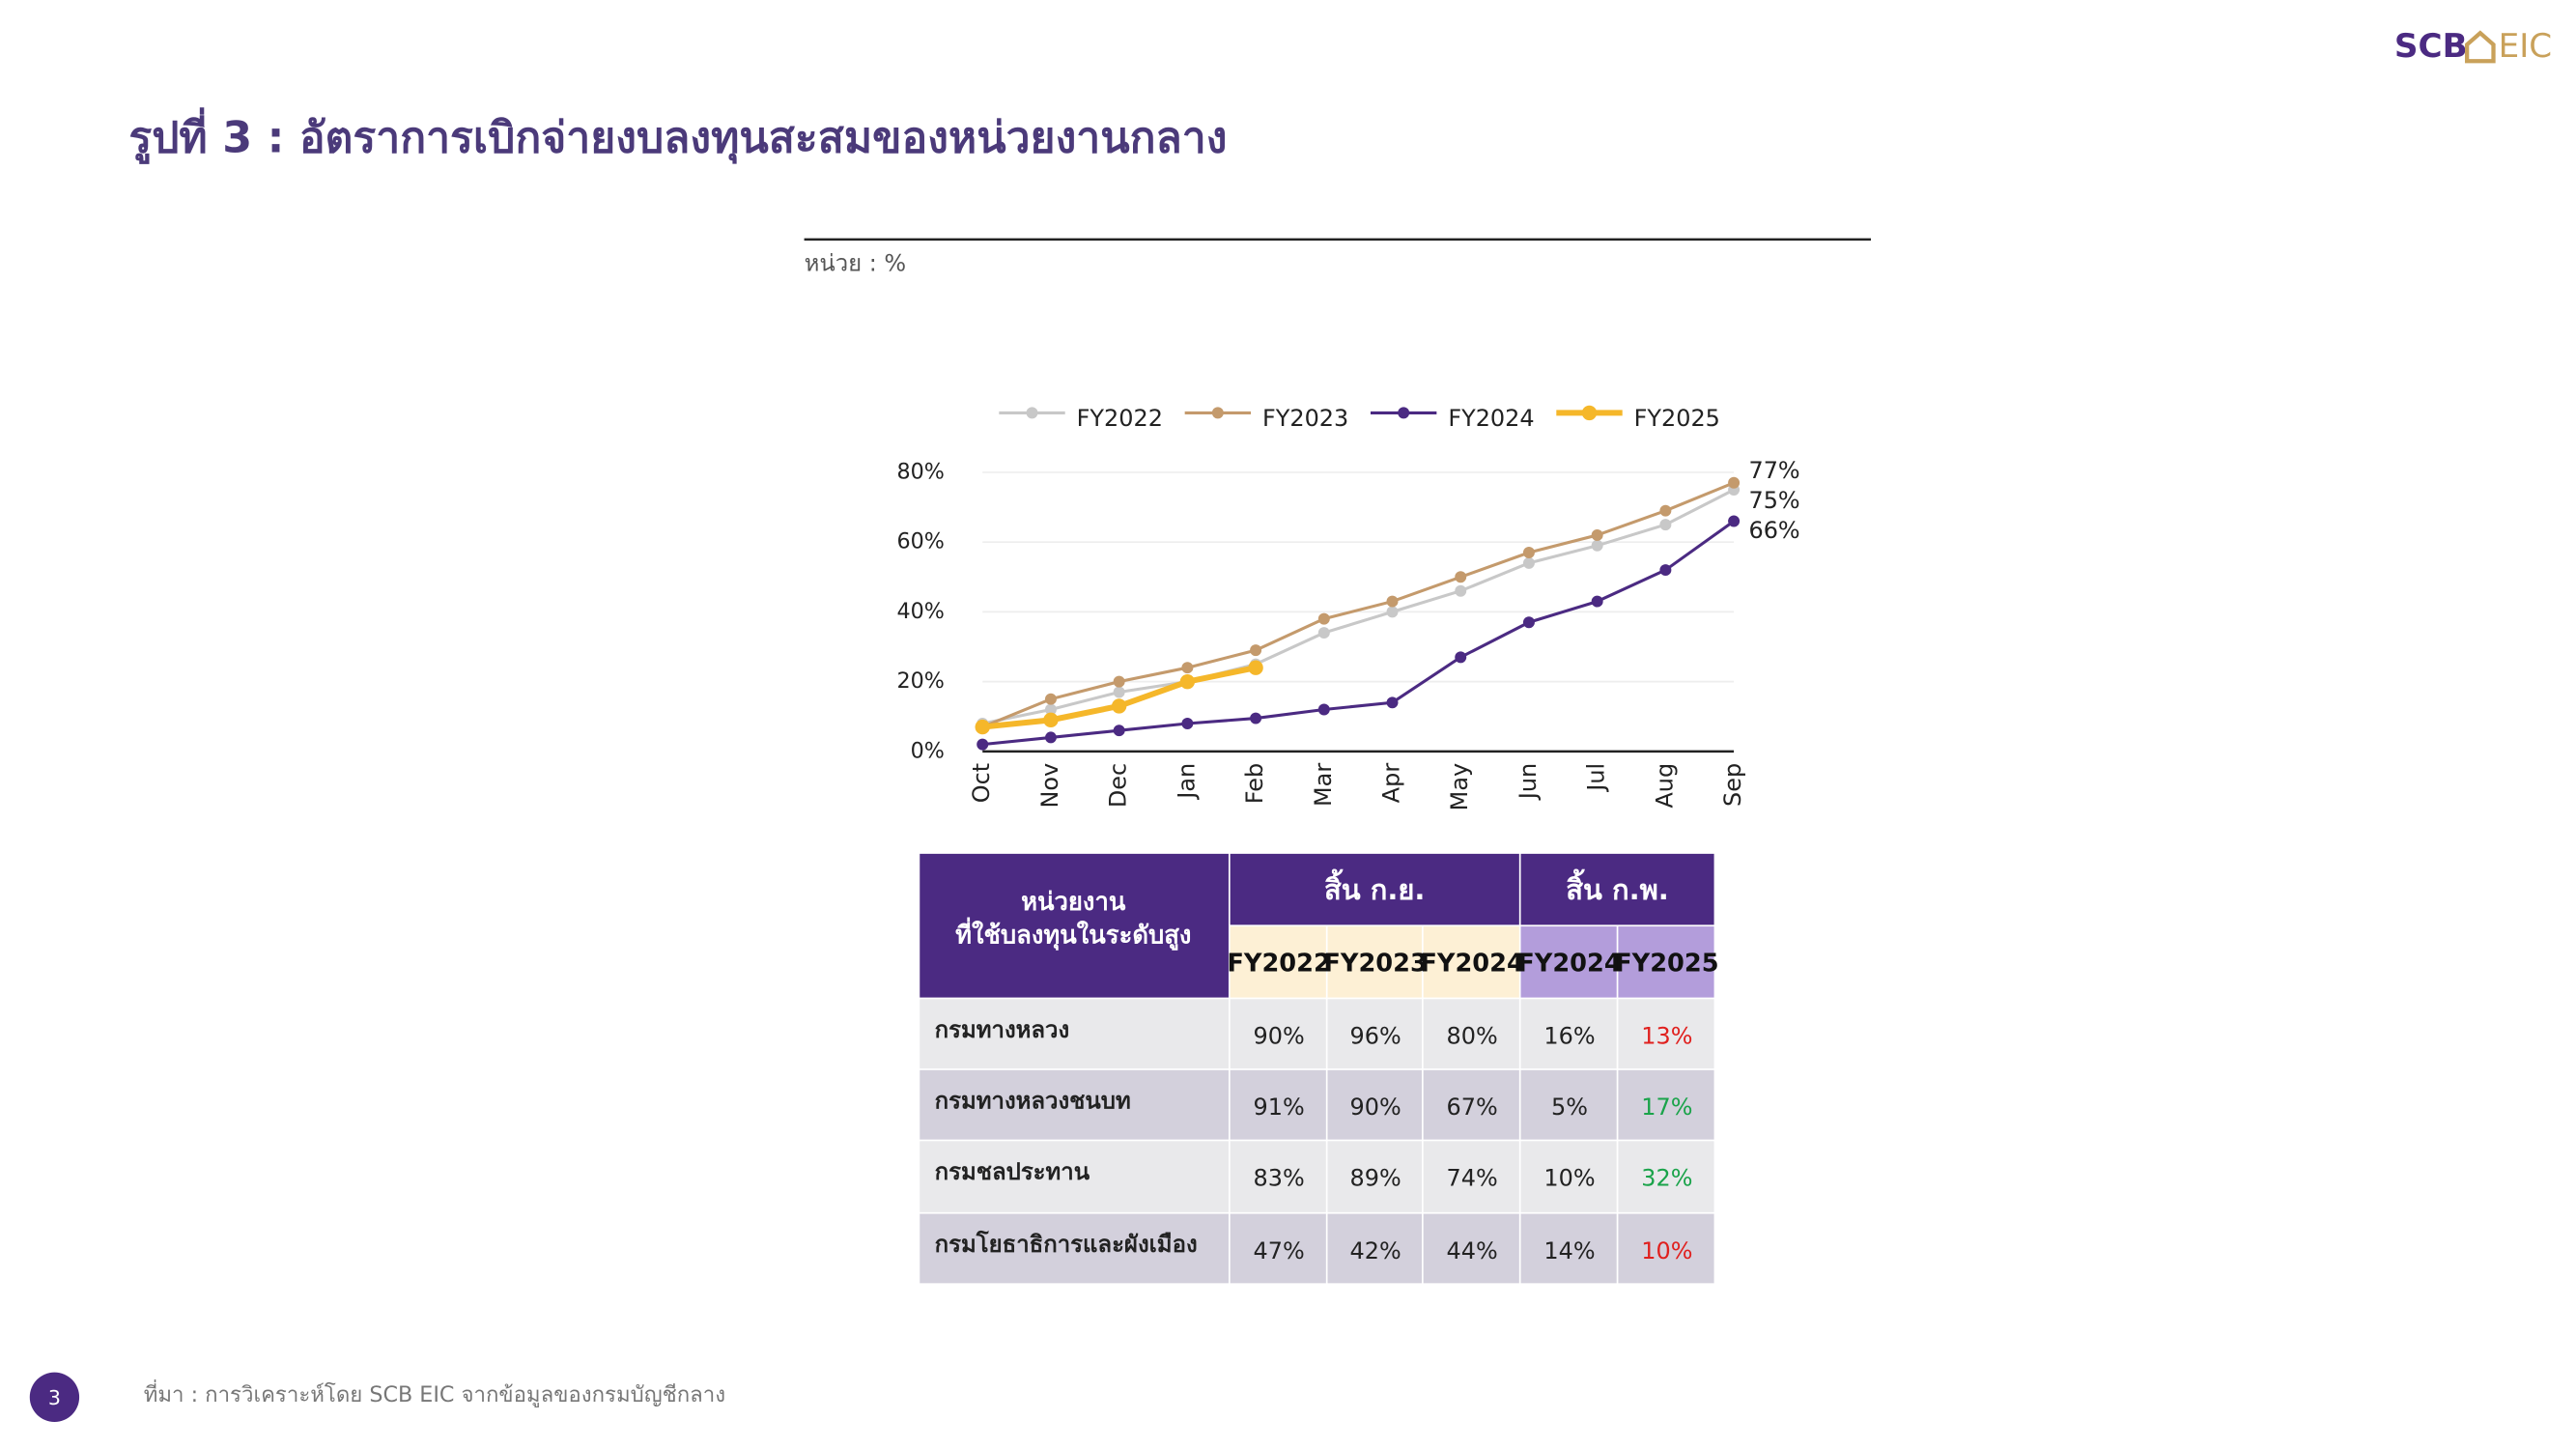  What do you see at coordinates (1528, 782) in the screenshot?
I see `x-tick-label: Jun` at bounding box center [1528, 782].